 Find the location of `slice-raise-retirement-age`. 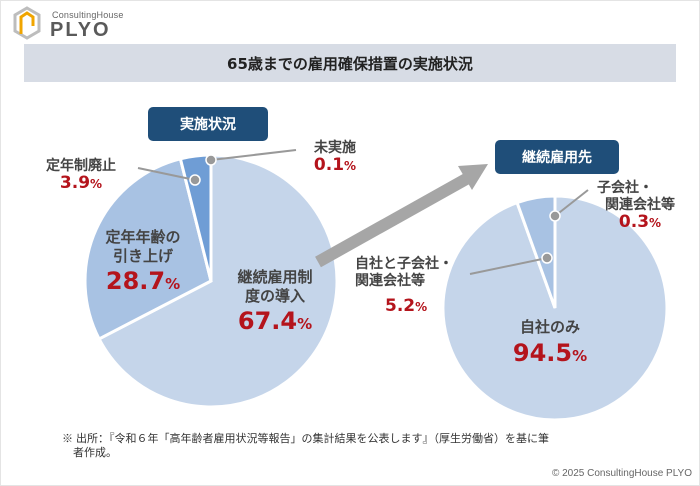

slice-raise-retirement-age is located at coordinates (148, 248).